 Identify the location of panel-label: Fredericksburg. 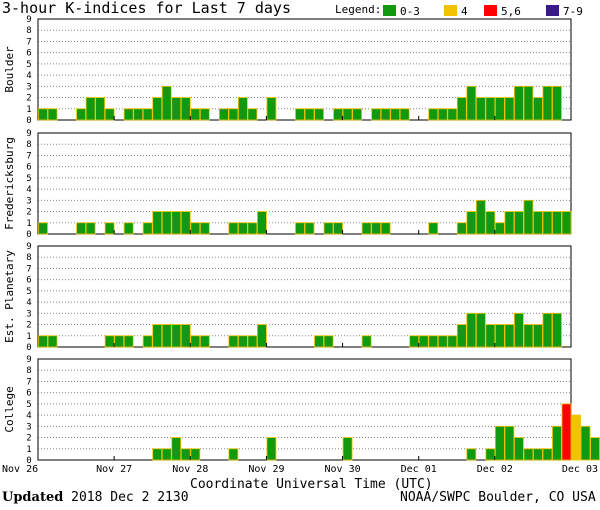
(9, 183).